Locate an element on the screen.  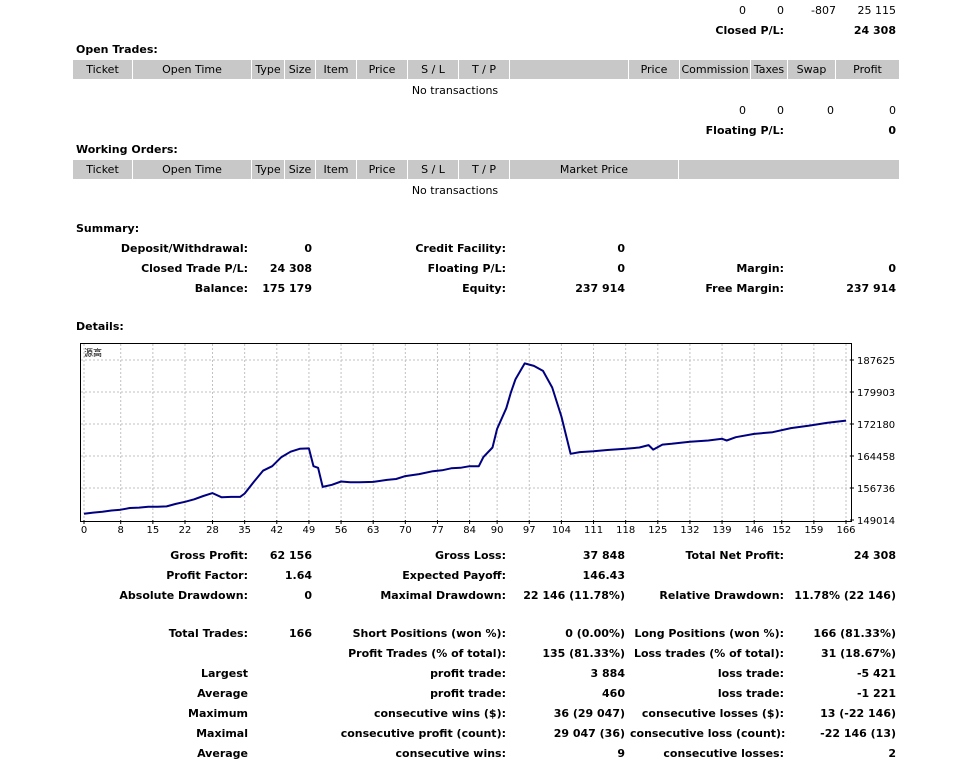
x-tick-label: 125 is located at coordinates (657, 530).